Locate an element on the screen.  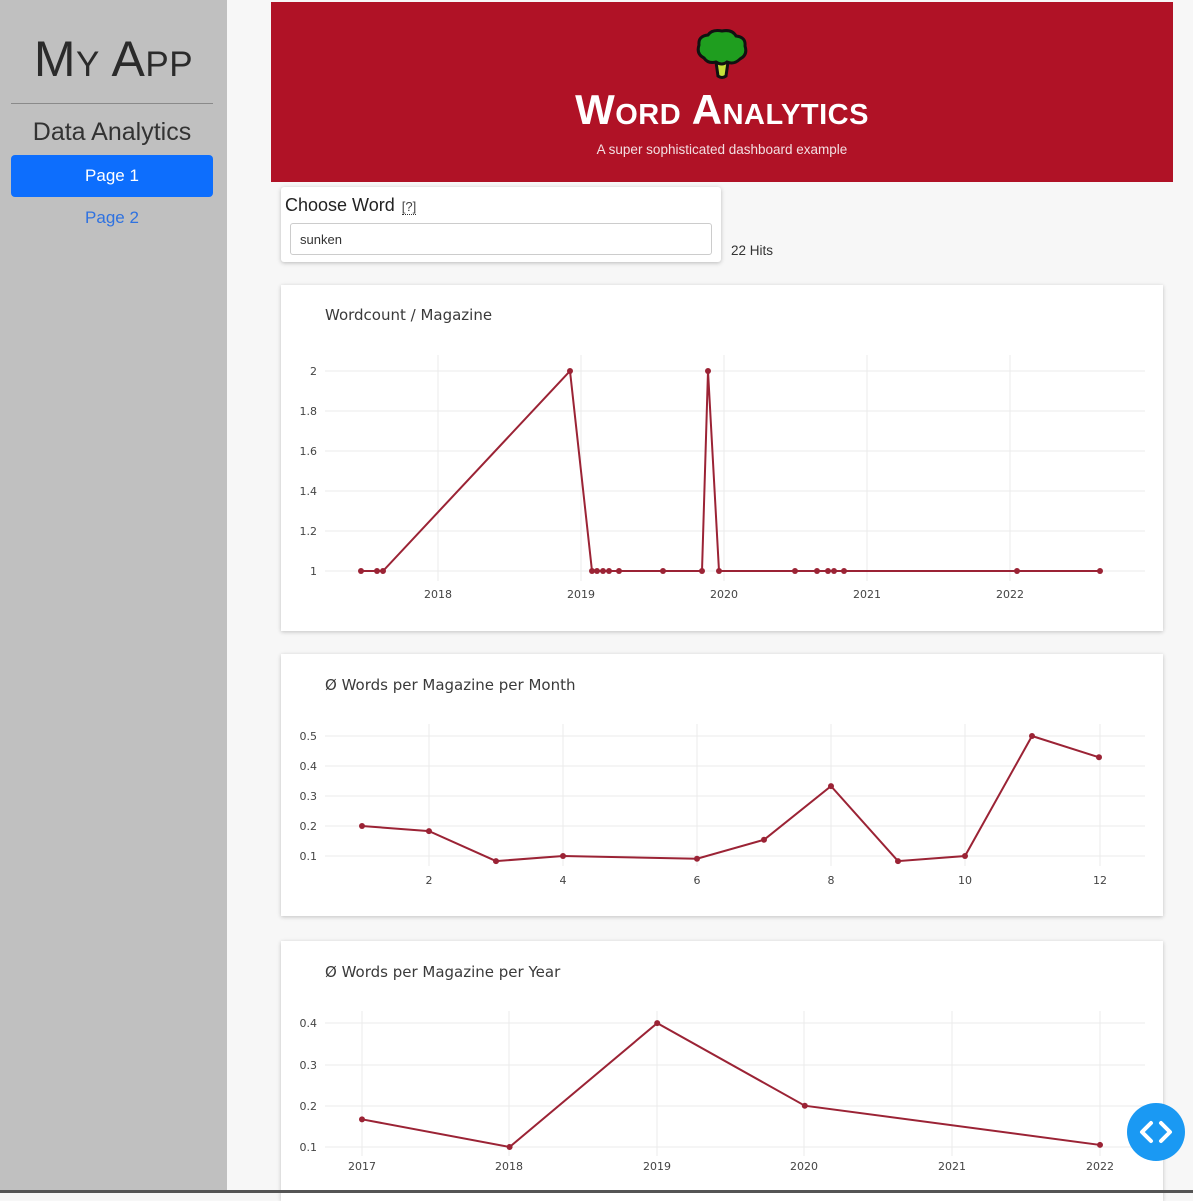
code-toggle-button is located at coordinates (1156, 1132).